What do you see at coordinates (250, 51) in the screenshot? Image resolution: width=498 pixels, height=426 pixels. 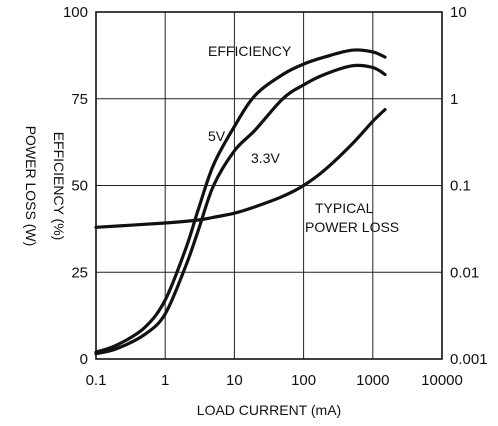 I see `annotation-efficiency: EFFICIENCY` at bounding box center [250, 51].